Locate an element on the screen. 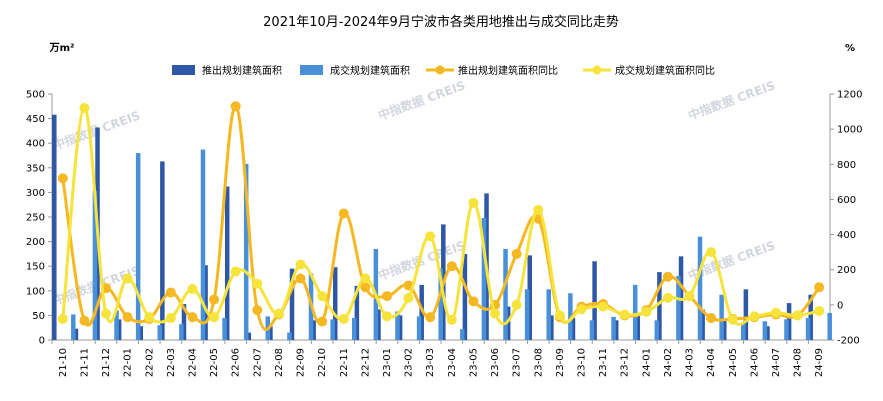  x-tick-label: 24-09 is located at coordinates (819, 362).